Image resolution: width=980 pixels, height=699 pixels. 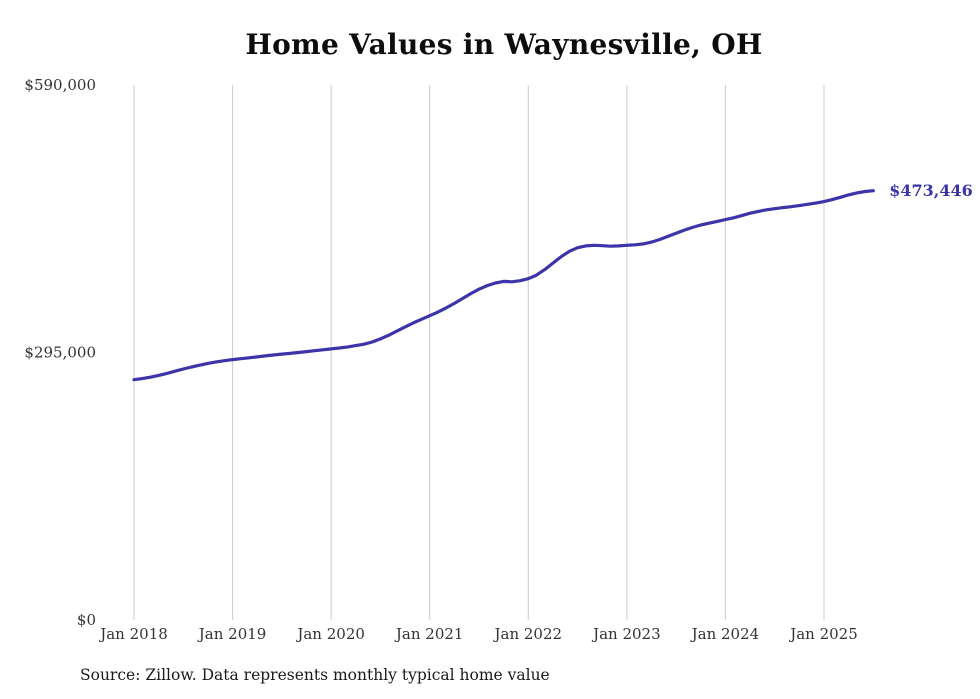 What do you see at coordinates (60, 85) in the screenshot?
I see `y-tick-label: $590,000` at bounding box center [60, 85].